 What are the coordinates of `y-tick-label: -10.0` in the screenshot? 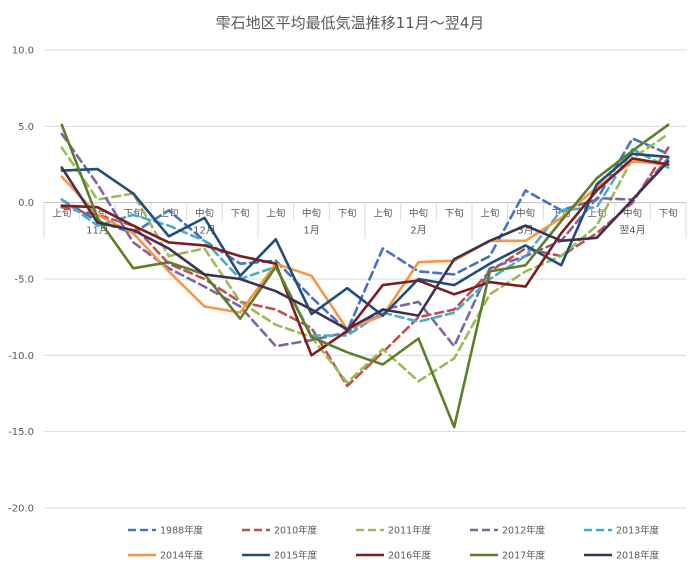 It's located at (21, 356).